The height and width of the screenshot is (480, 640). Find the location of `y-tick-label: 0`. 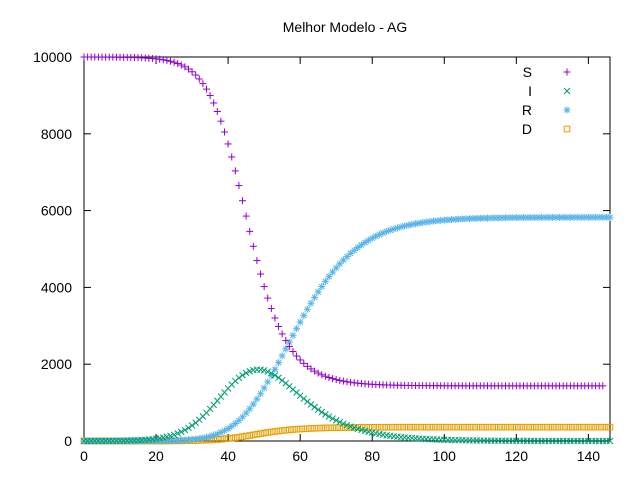

y-tick-label: 0 is located at coordinates (68, 441).